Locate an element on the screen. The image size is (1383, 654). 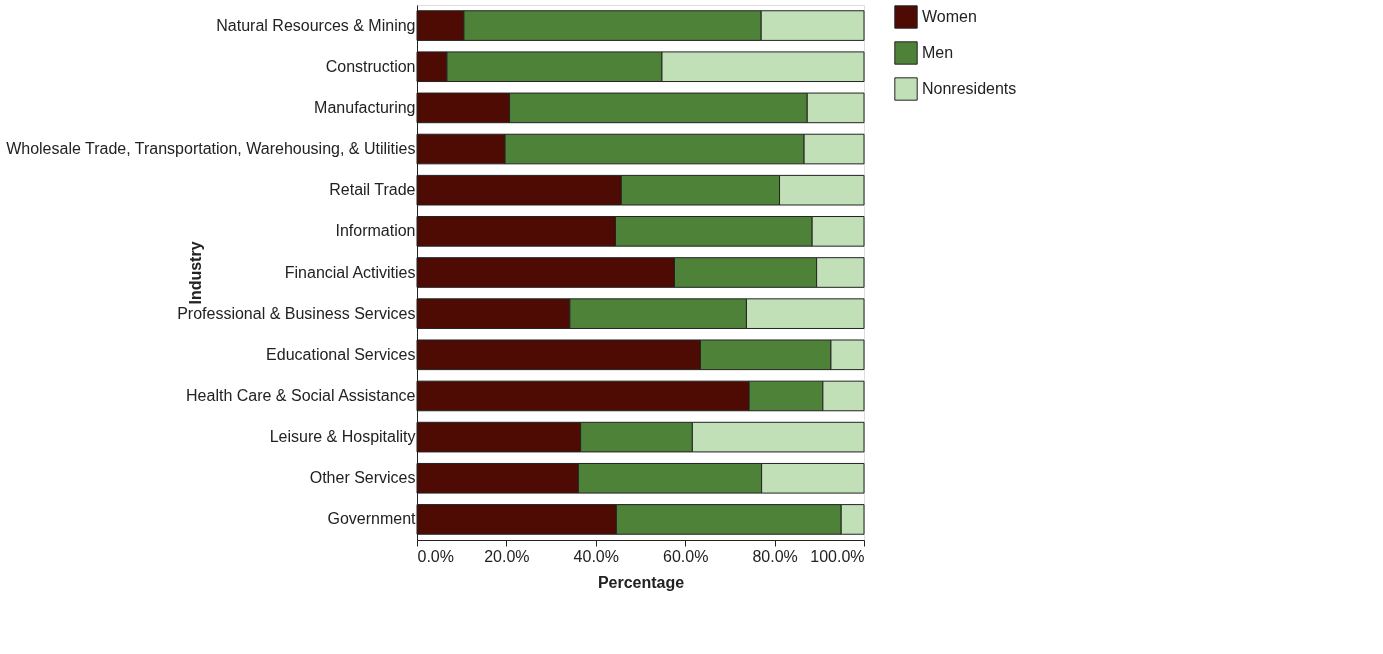
x-tick-label: 40.0% is located at coordinates (596, 556).